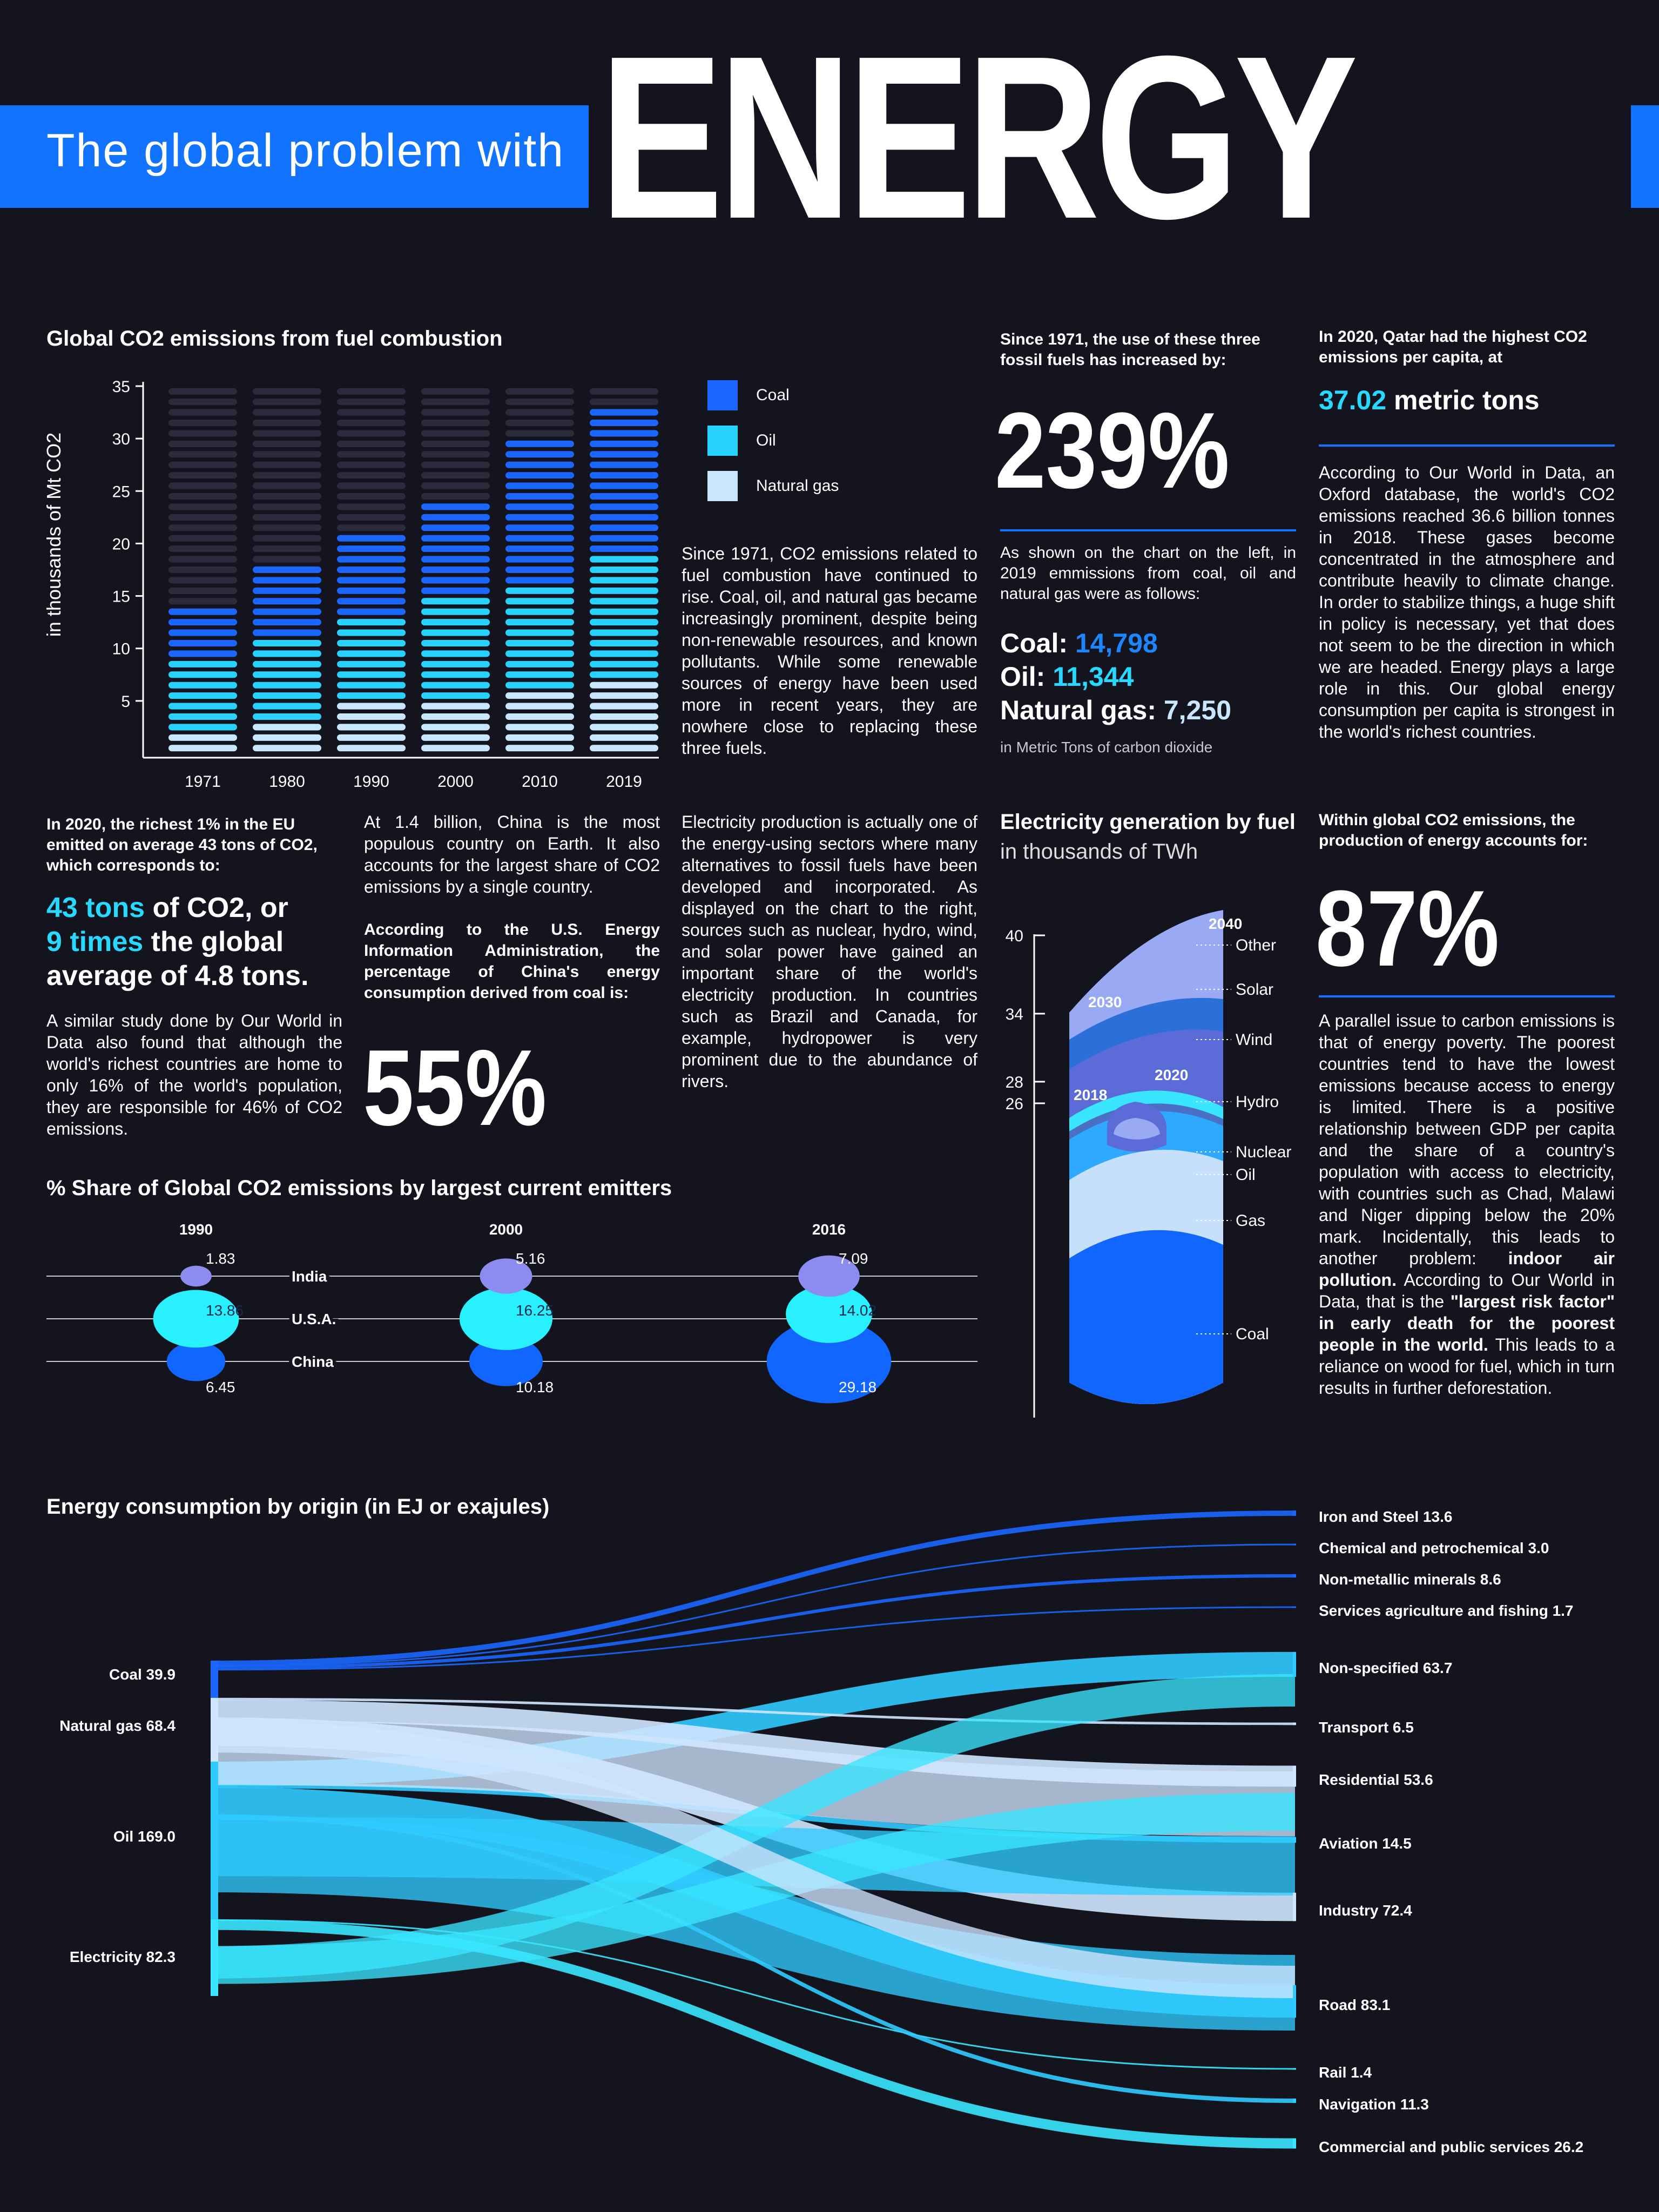 The height and width of the screenshot is (2212, 1659). I want to click on bubble-value-china: 29.18, so click(857, 1387).